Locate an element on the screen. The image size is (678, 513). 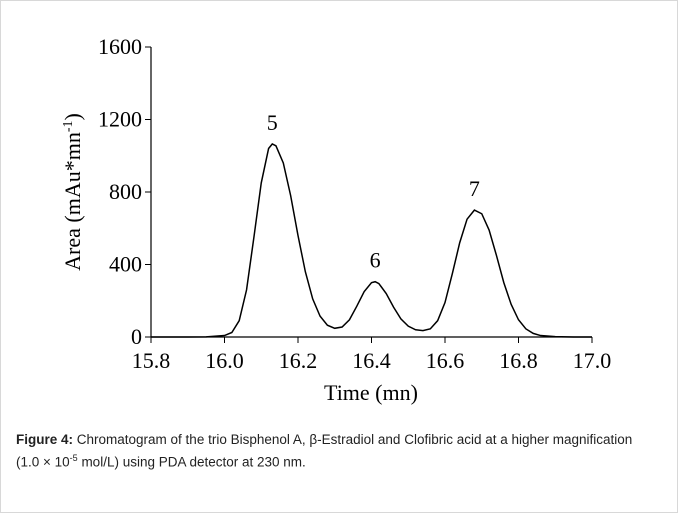
x-axis-label: Time (mn) is located at coordinates (371, 392).